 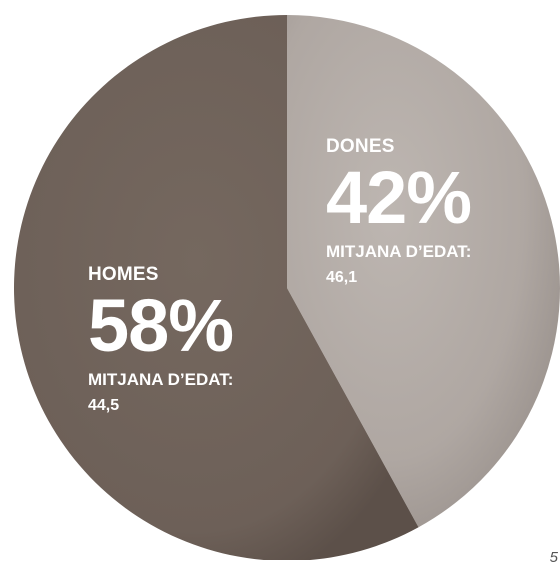 I want to click on slice-percent-dones: 42%, so click(x=399, y=197).